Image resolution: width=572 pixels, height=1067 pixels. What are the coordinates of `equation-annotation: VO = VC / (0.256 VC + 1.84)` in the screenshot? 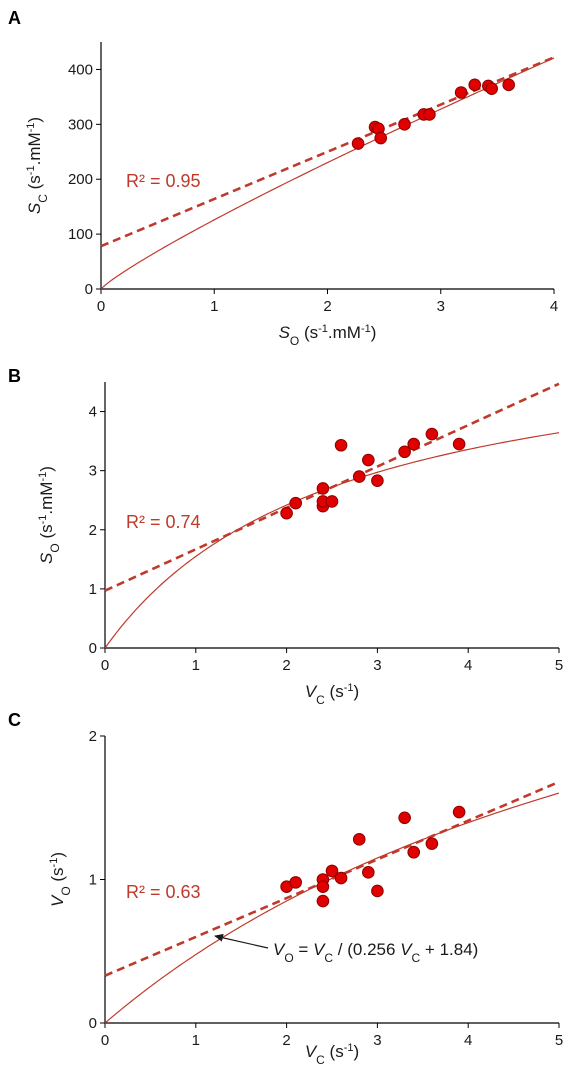 It's located at (375, 952).